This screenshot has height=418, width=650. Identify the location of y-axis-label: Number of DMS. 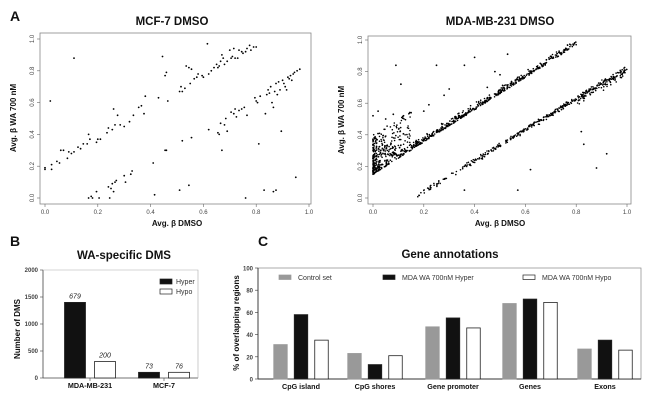
(17, 328).